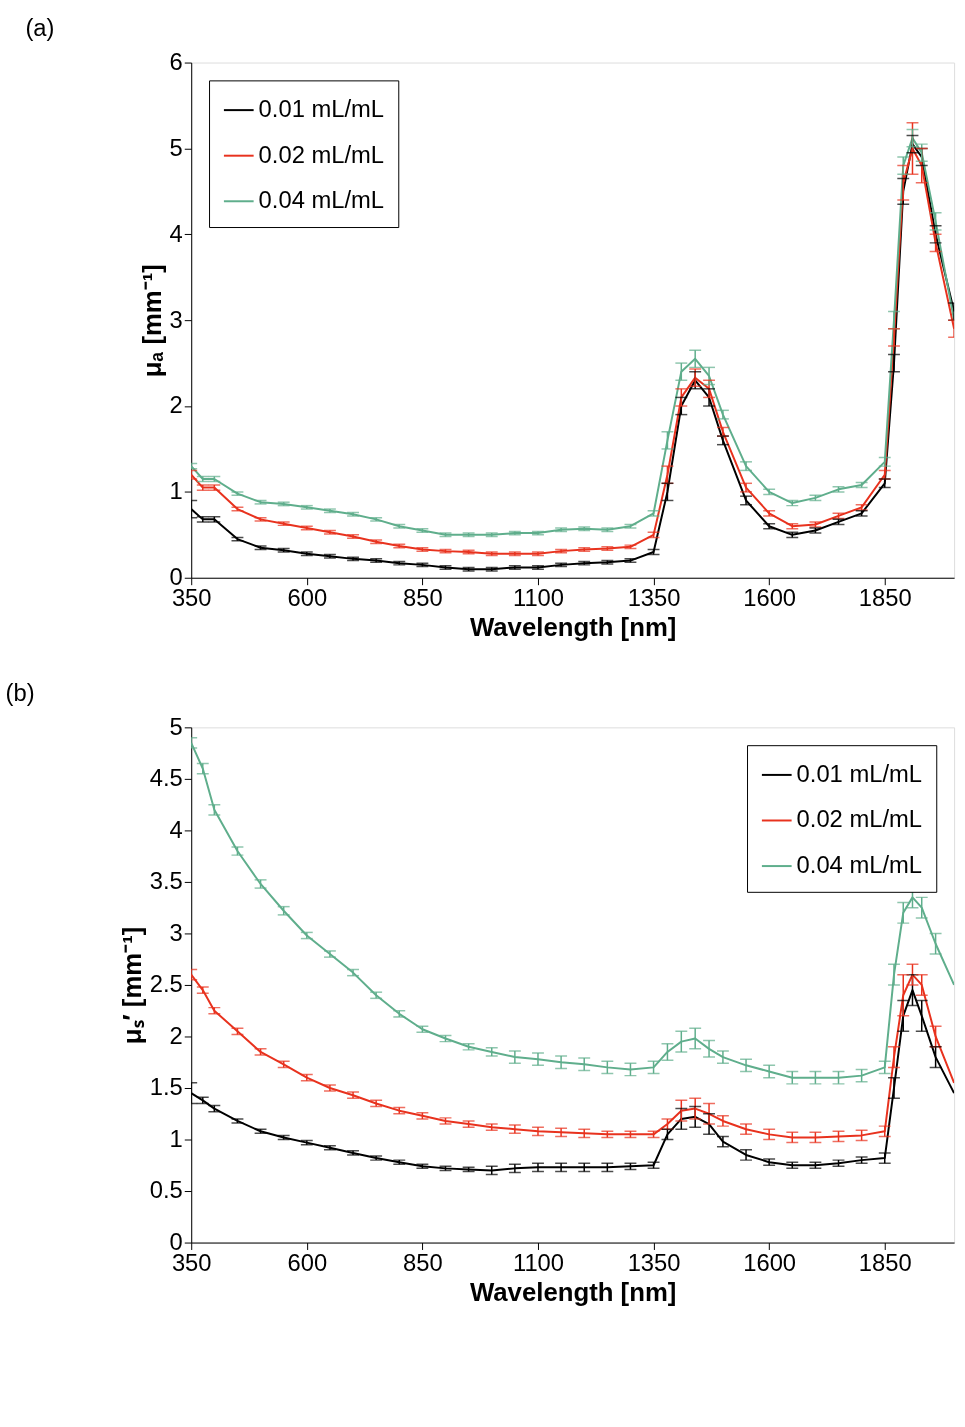  What do you see at coordinates (166, 881) in the screenshot?
I see `y-tick-label: 3.5` at bounding box center [166, 881].